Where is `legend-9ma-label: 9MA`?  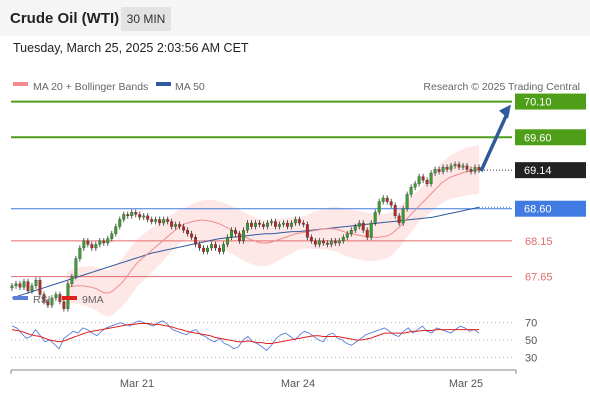
legend-9ma-label: 9MA is located at coordinates (93, 300).